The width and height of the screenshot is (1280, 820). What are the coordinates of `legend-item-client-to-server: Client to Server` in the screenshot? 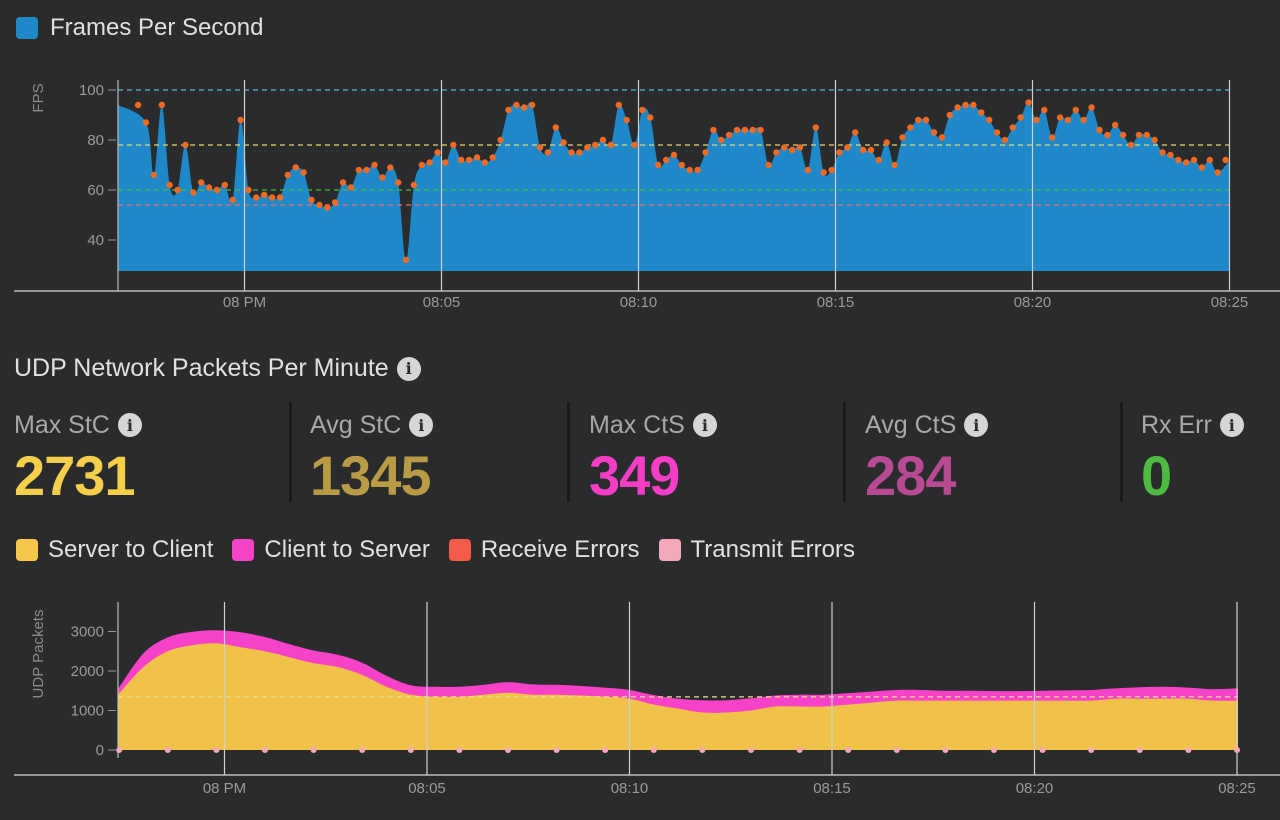 It's located at (331, 550).